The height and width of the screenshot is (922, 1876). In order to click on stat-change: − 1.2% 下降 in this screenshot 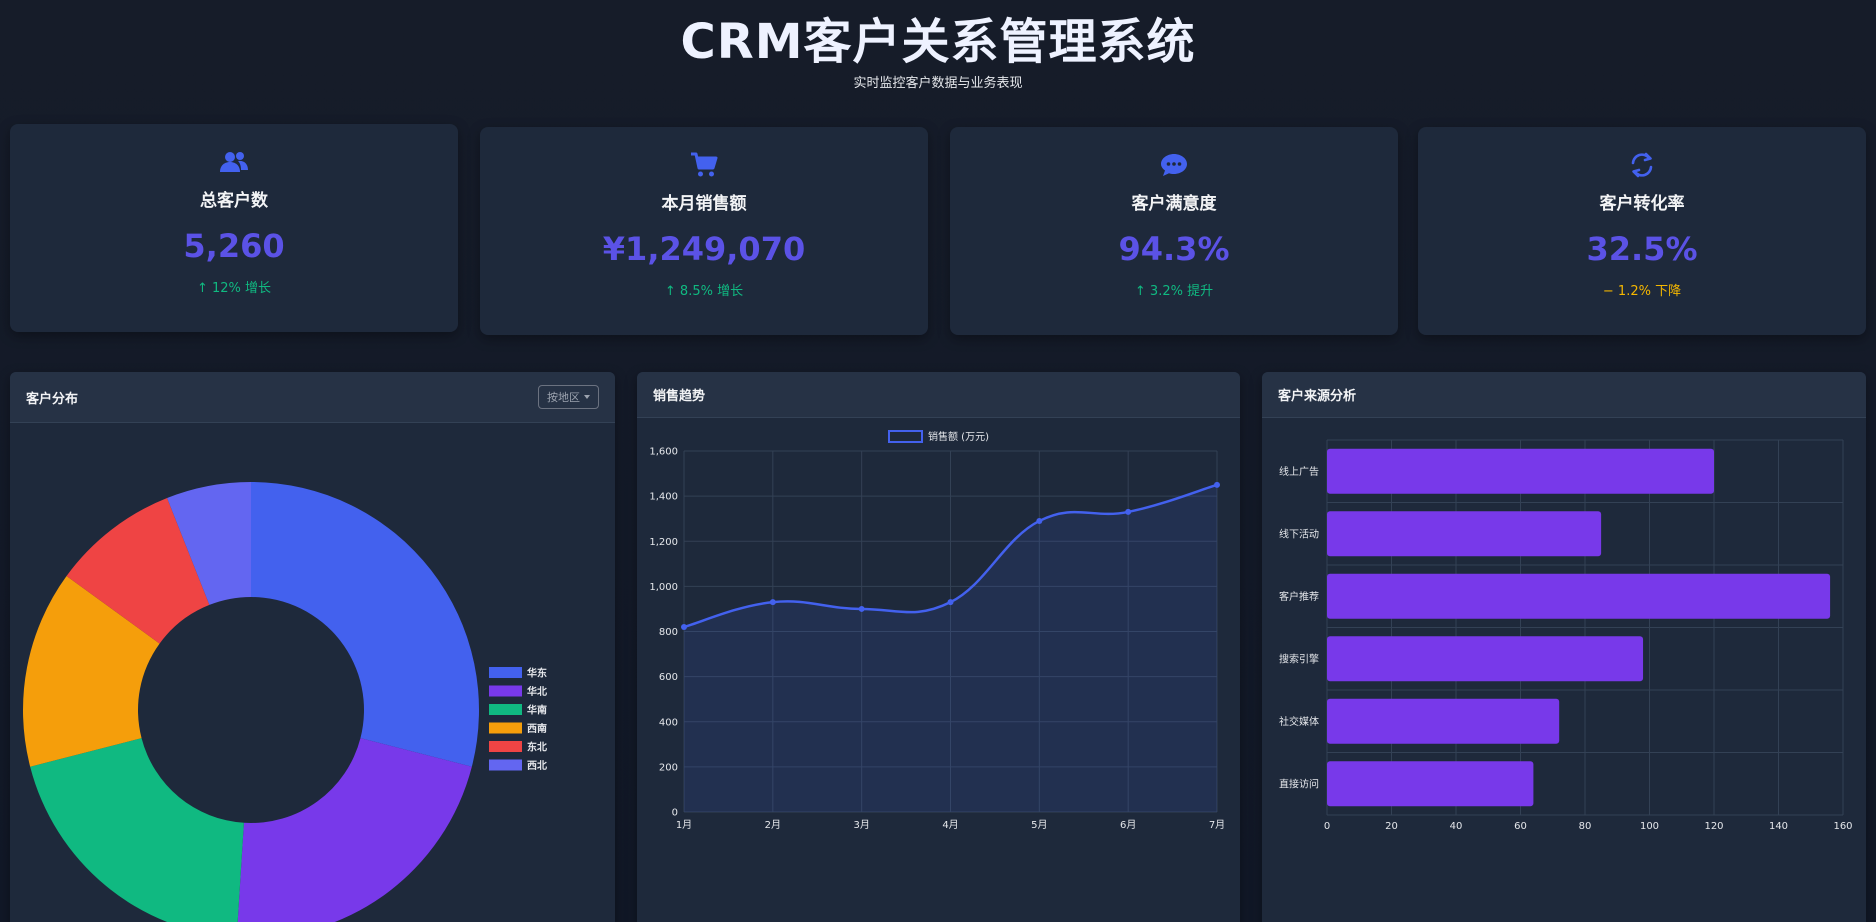, I will do `click(1642, 291)`.